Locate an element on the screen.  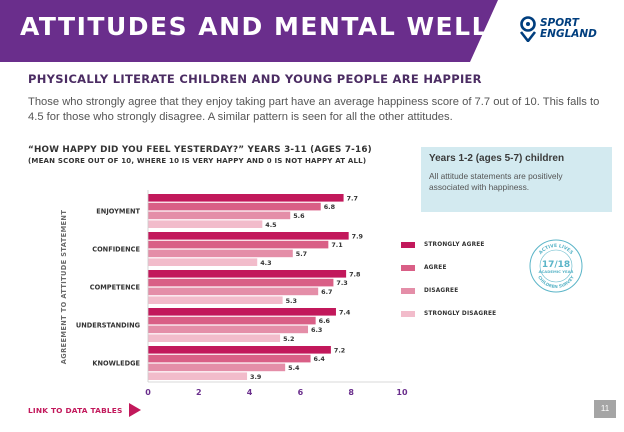
logo-text-line1: SPORT is located at coordinates (559, 23).